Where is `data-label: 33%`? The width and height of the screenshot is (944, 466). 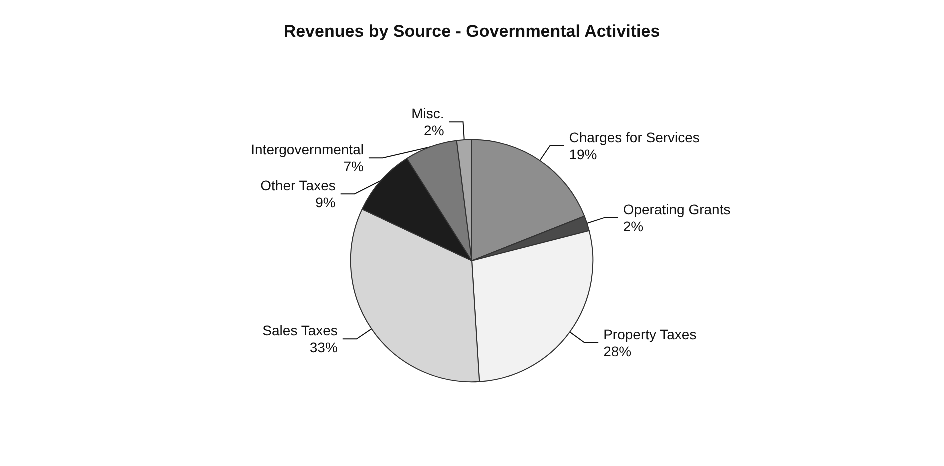 data-label: 33% is located at coordinates (324, 348).